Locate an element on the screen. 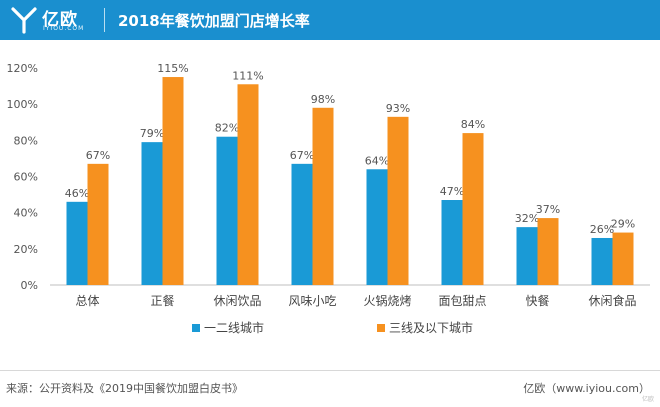  brand-credit: 亿欧（www.iyiou.com） is located at coordinates (586, 388).